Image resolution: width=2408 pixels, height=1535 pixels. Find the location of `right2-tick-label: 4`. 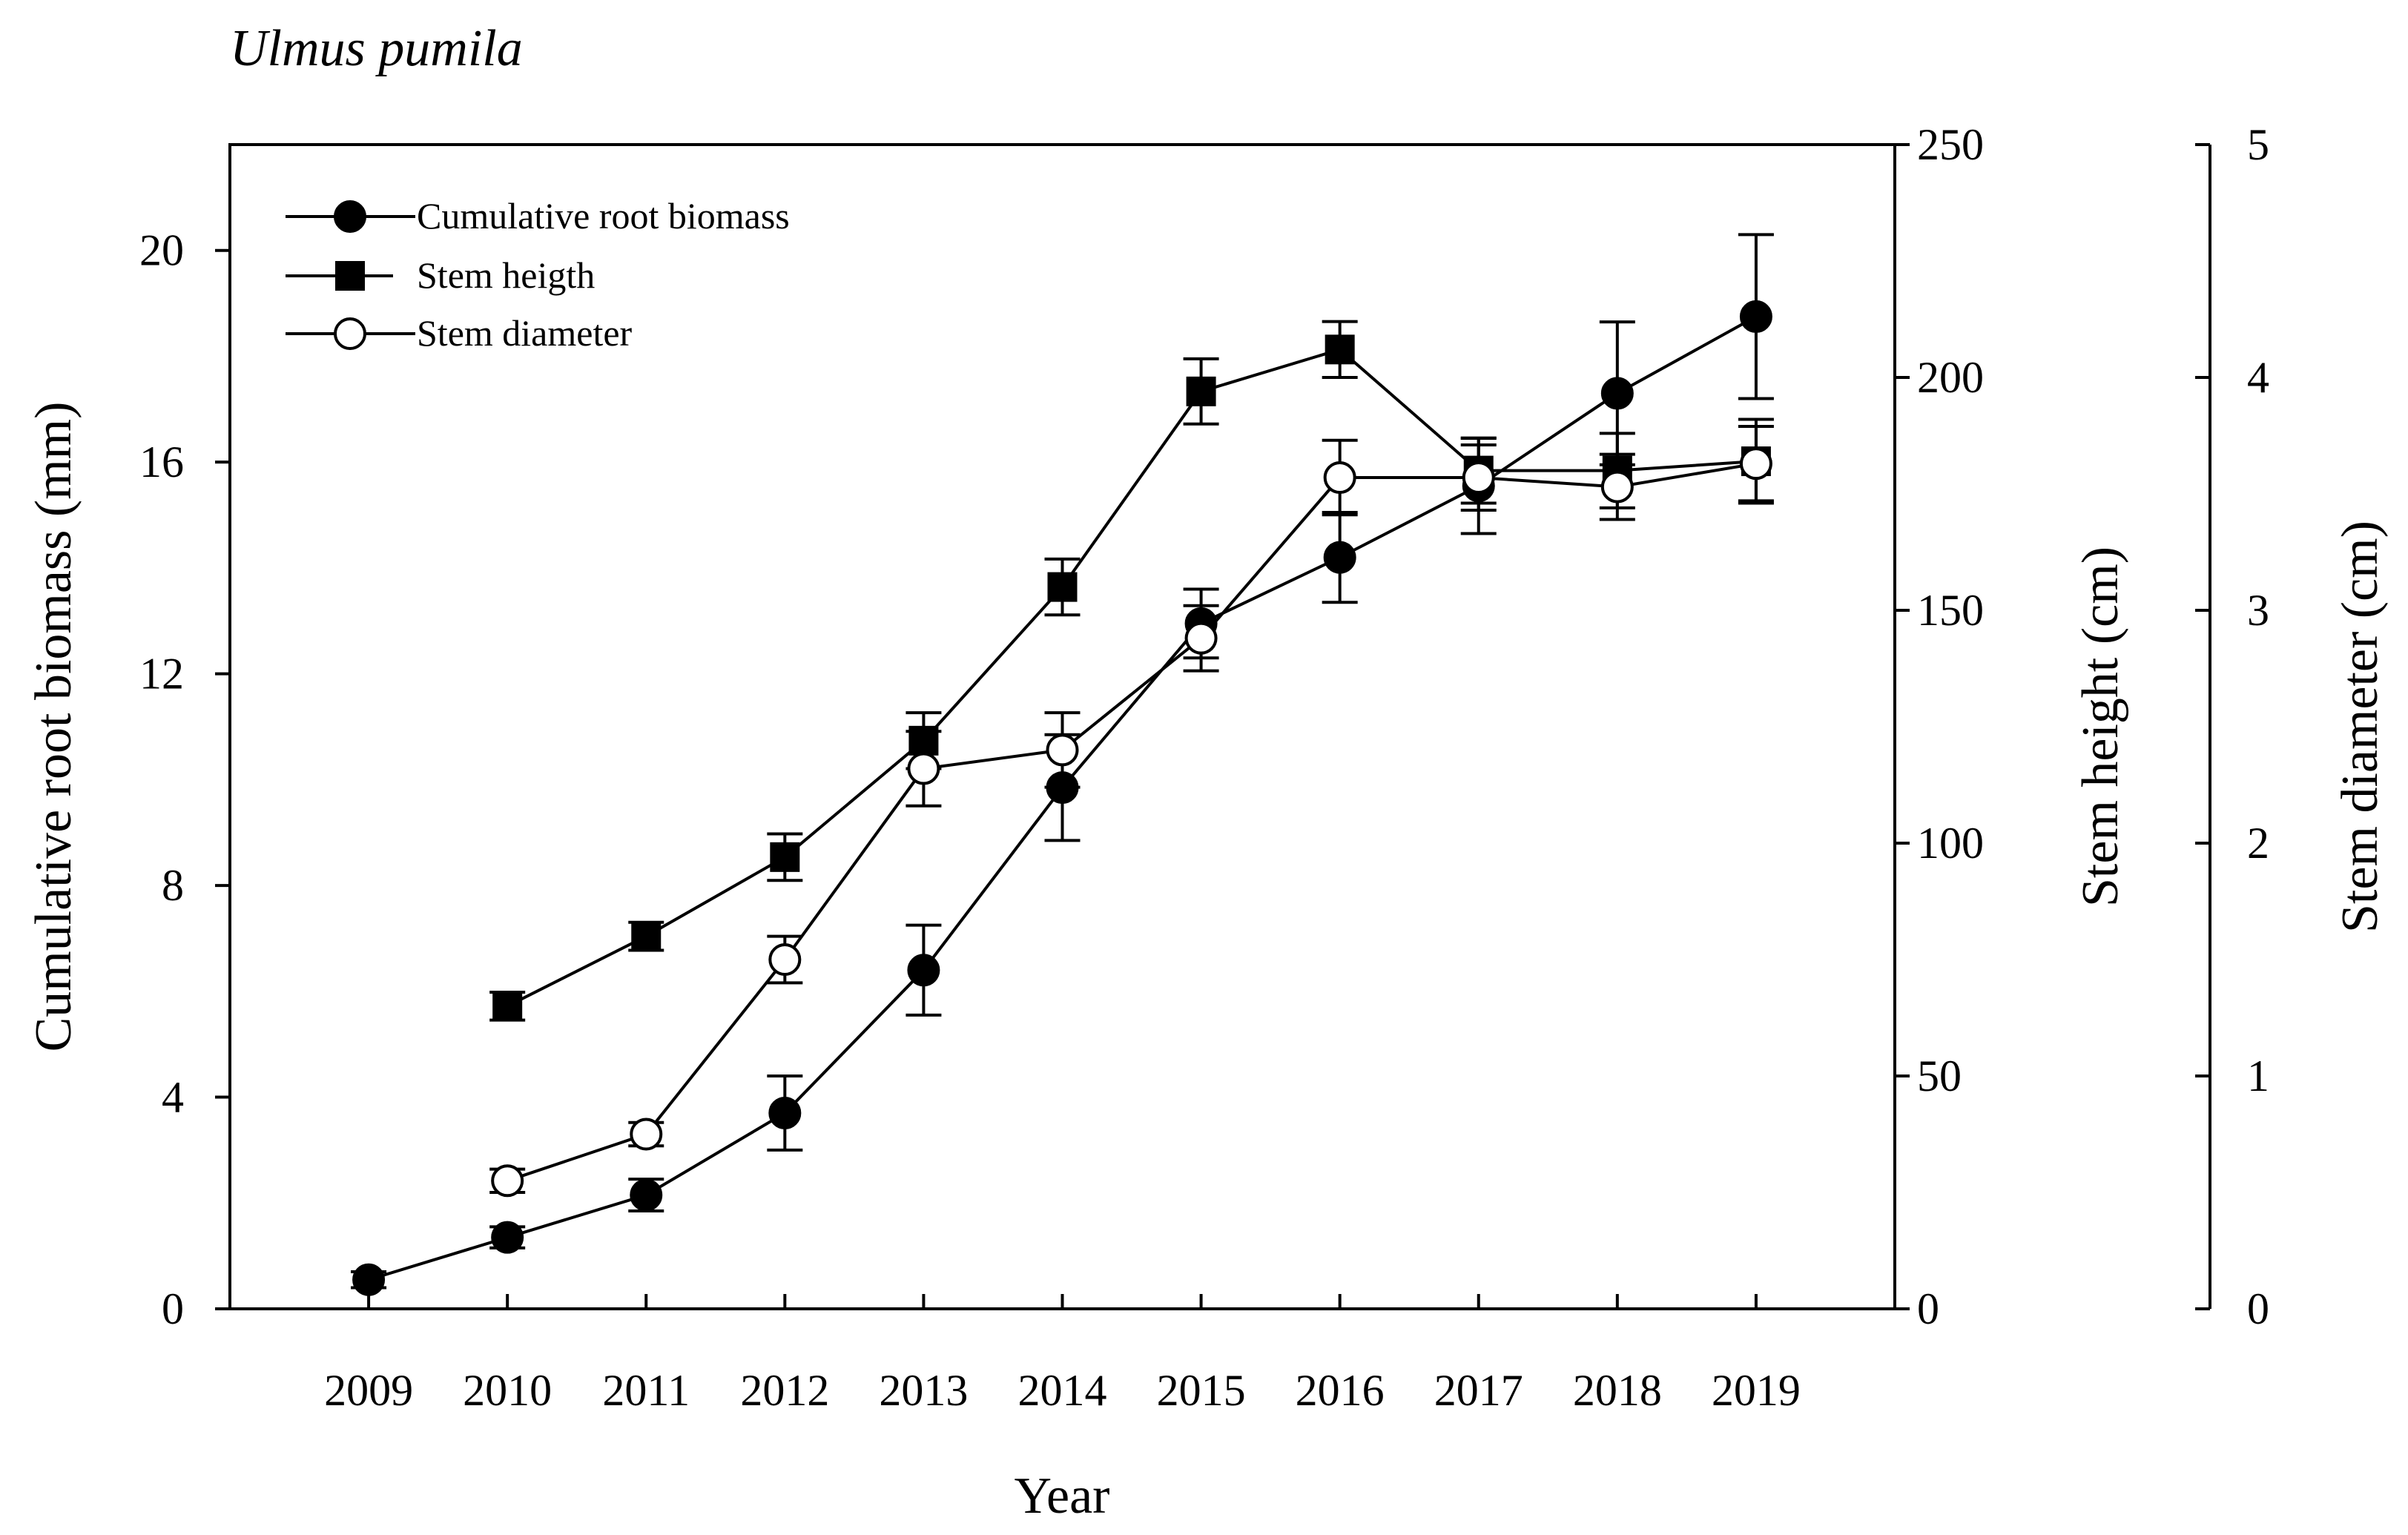

right2-tick-label: 4 is located at coordinates (2258, 377).